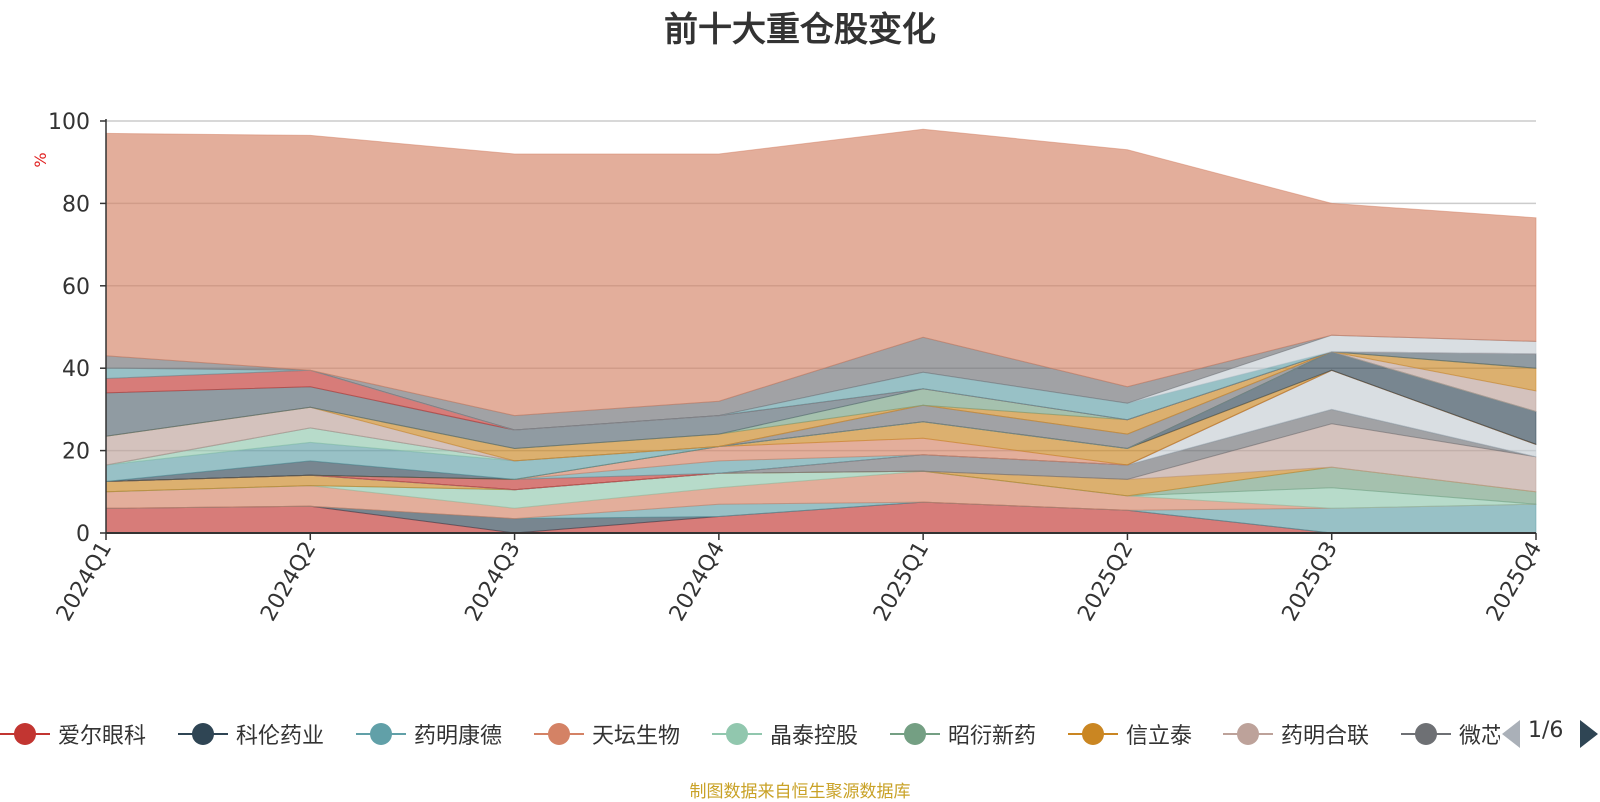  I want to click on legend-item: 晶泰控股, so click(785, 734).